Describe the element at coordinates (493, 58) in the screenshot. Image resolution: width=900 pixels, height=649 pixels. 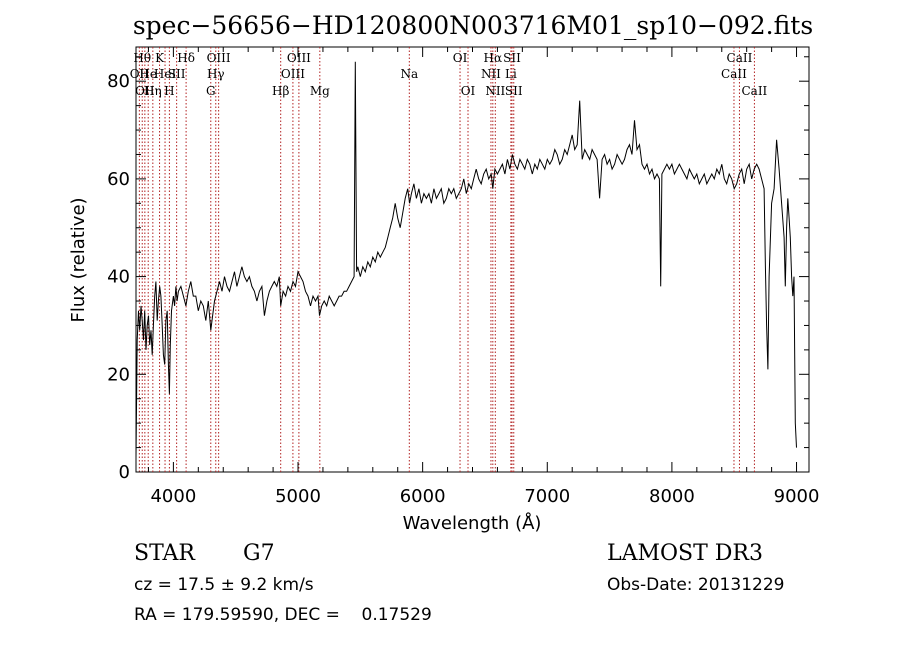
I see `spectral-line-label: Hα` at that location.